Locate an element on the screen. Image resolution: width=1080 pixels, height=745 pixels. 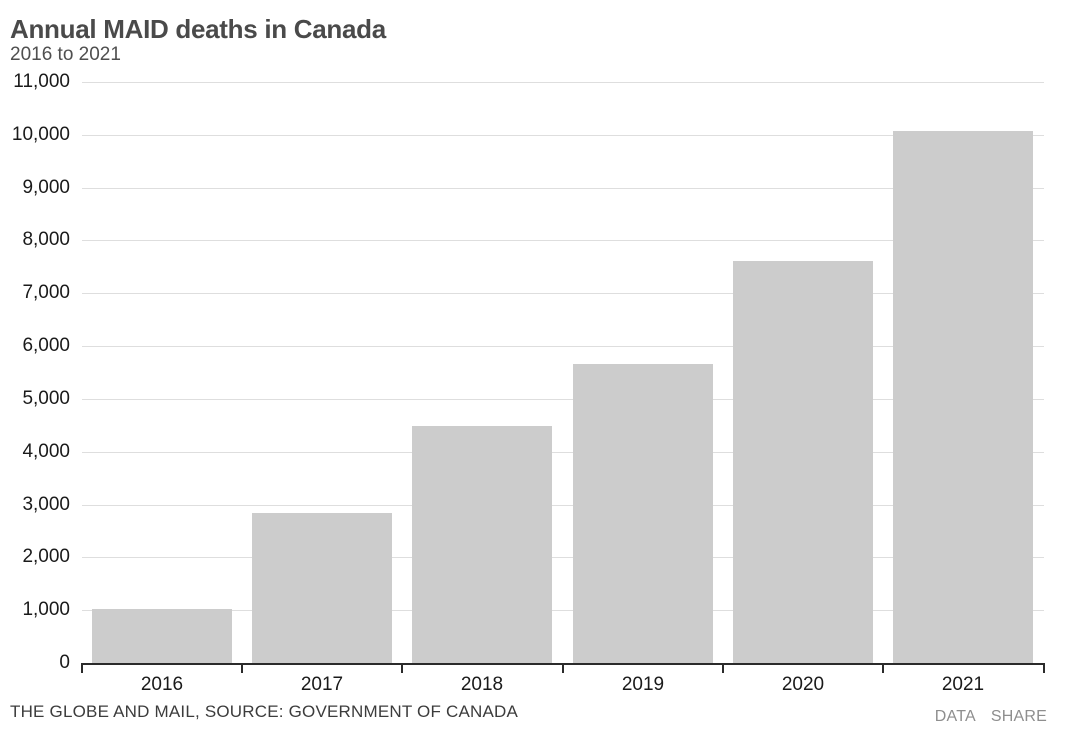
bar-2016 is located at coordinates (162, 636).